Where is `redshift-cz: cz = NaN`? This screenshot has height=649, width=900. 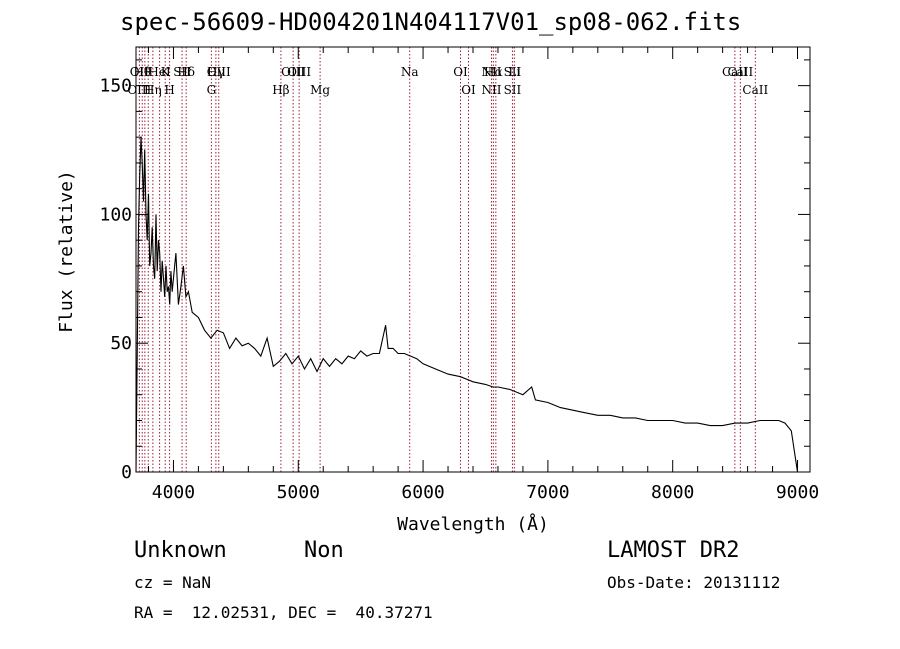
redshift-cz: cz = NaN is located at coordinates (173, 582).